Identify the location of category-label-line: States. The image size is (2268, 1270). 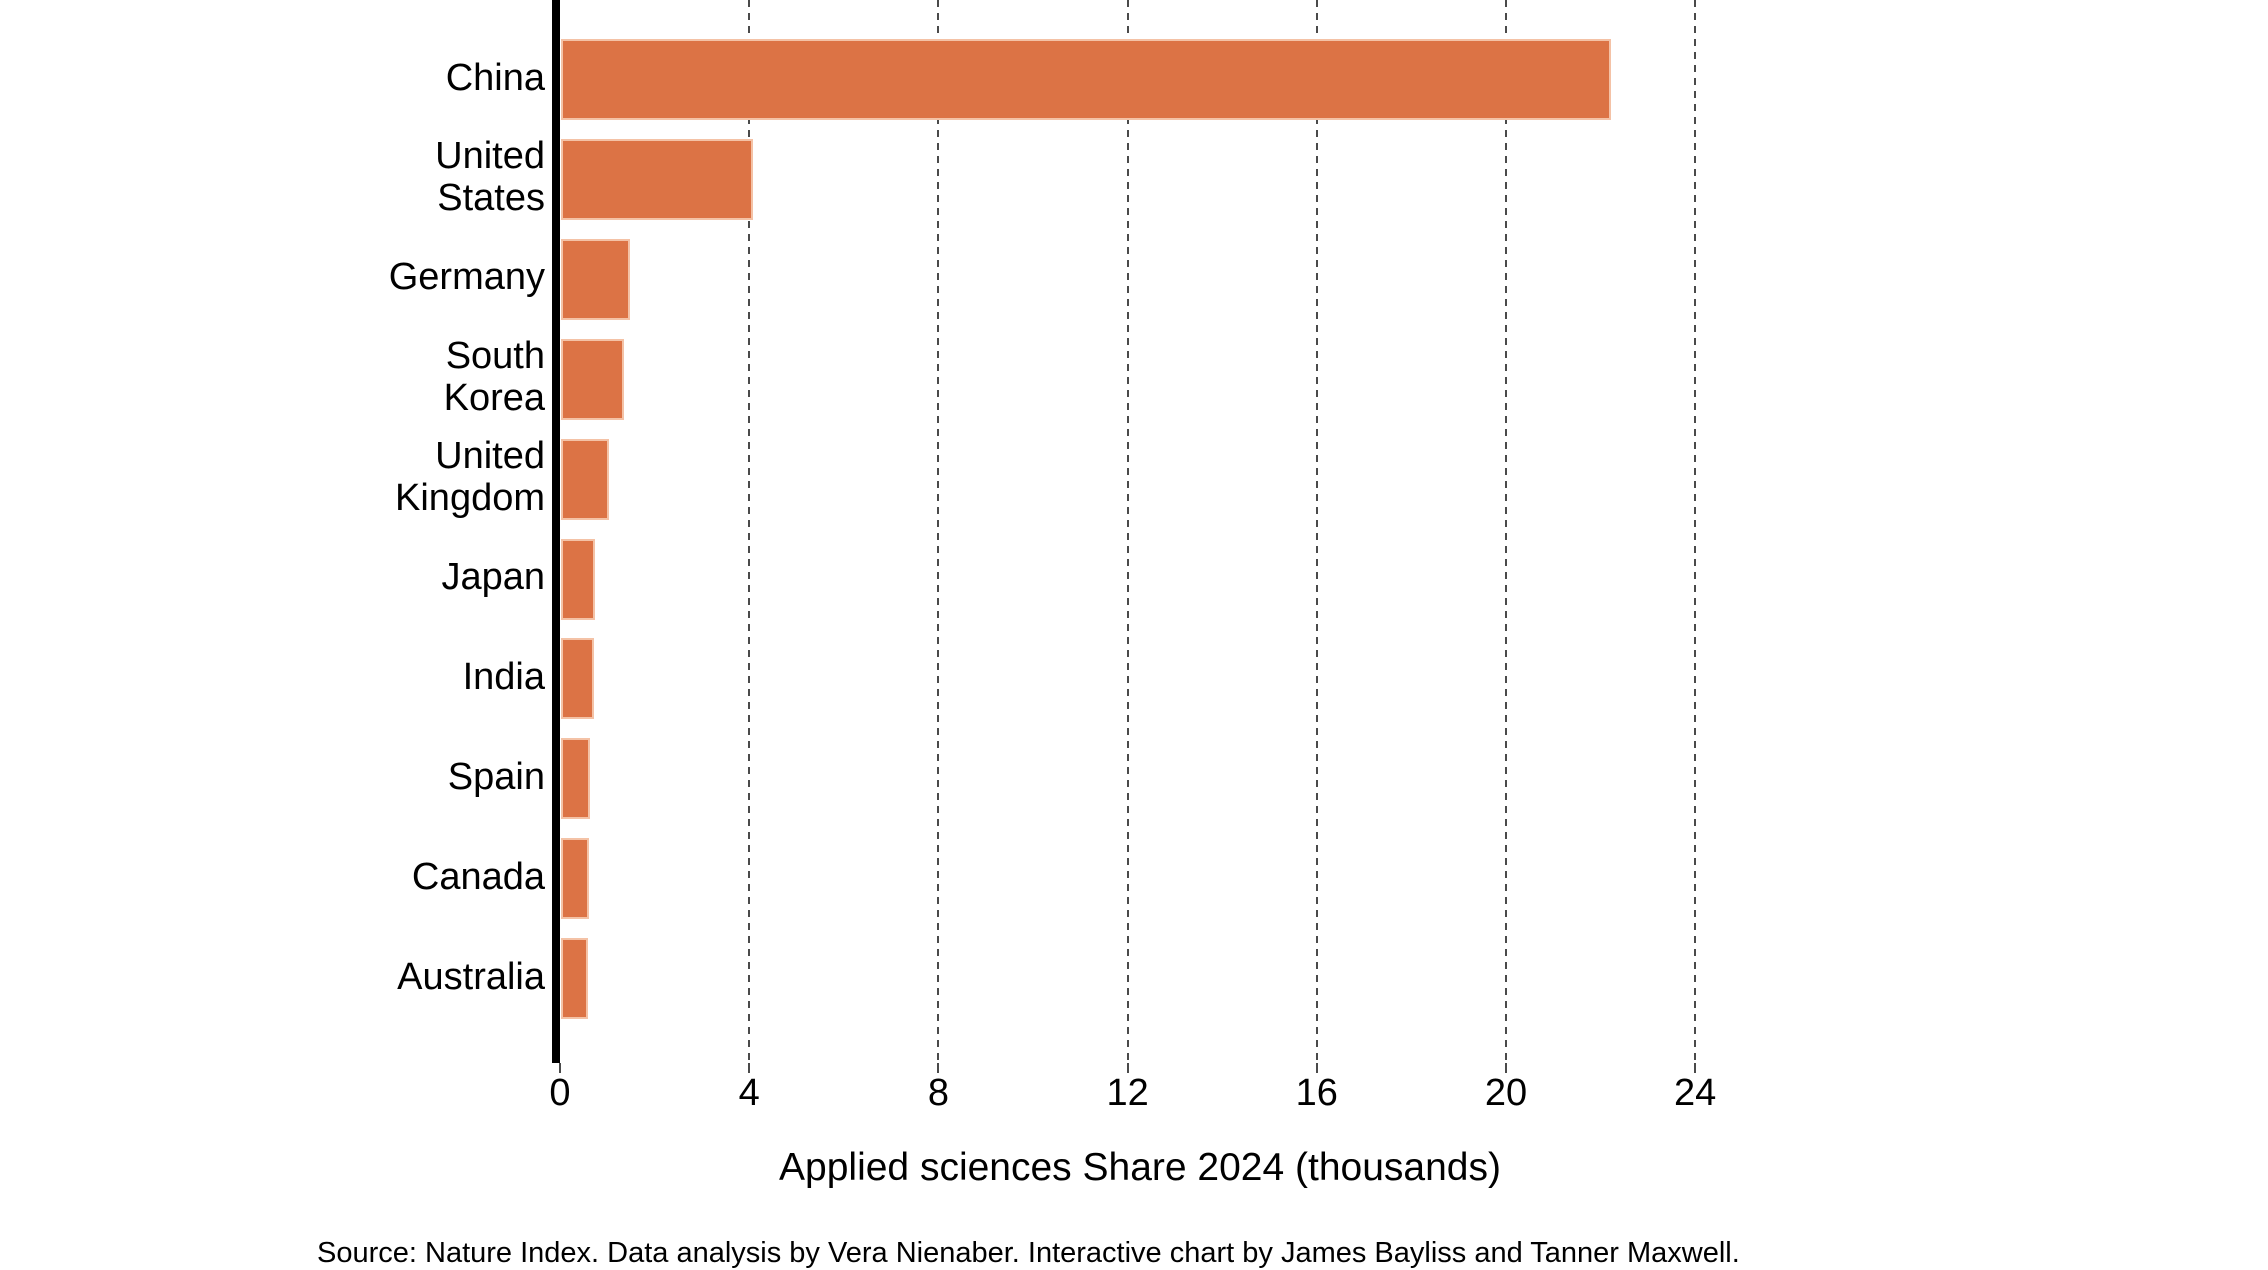
(491, 198).